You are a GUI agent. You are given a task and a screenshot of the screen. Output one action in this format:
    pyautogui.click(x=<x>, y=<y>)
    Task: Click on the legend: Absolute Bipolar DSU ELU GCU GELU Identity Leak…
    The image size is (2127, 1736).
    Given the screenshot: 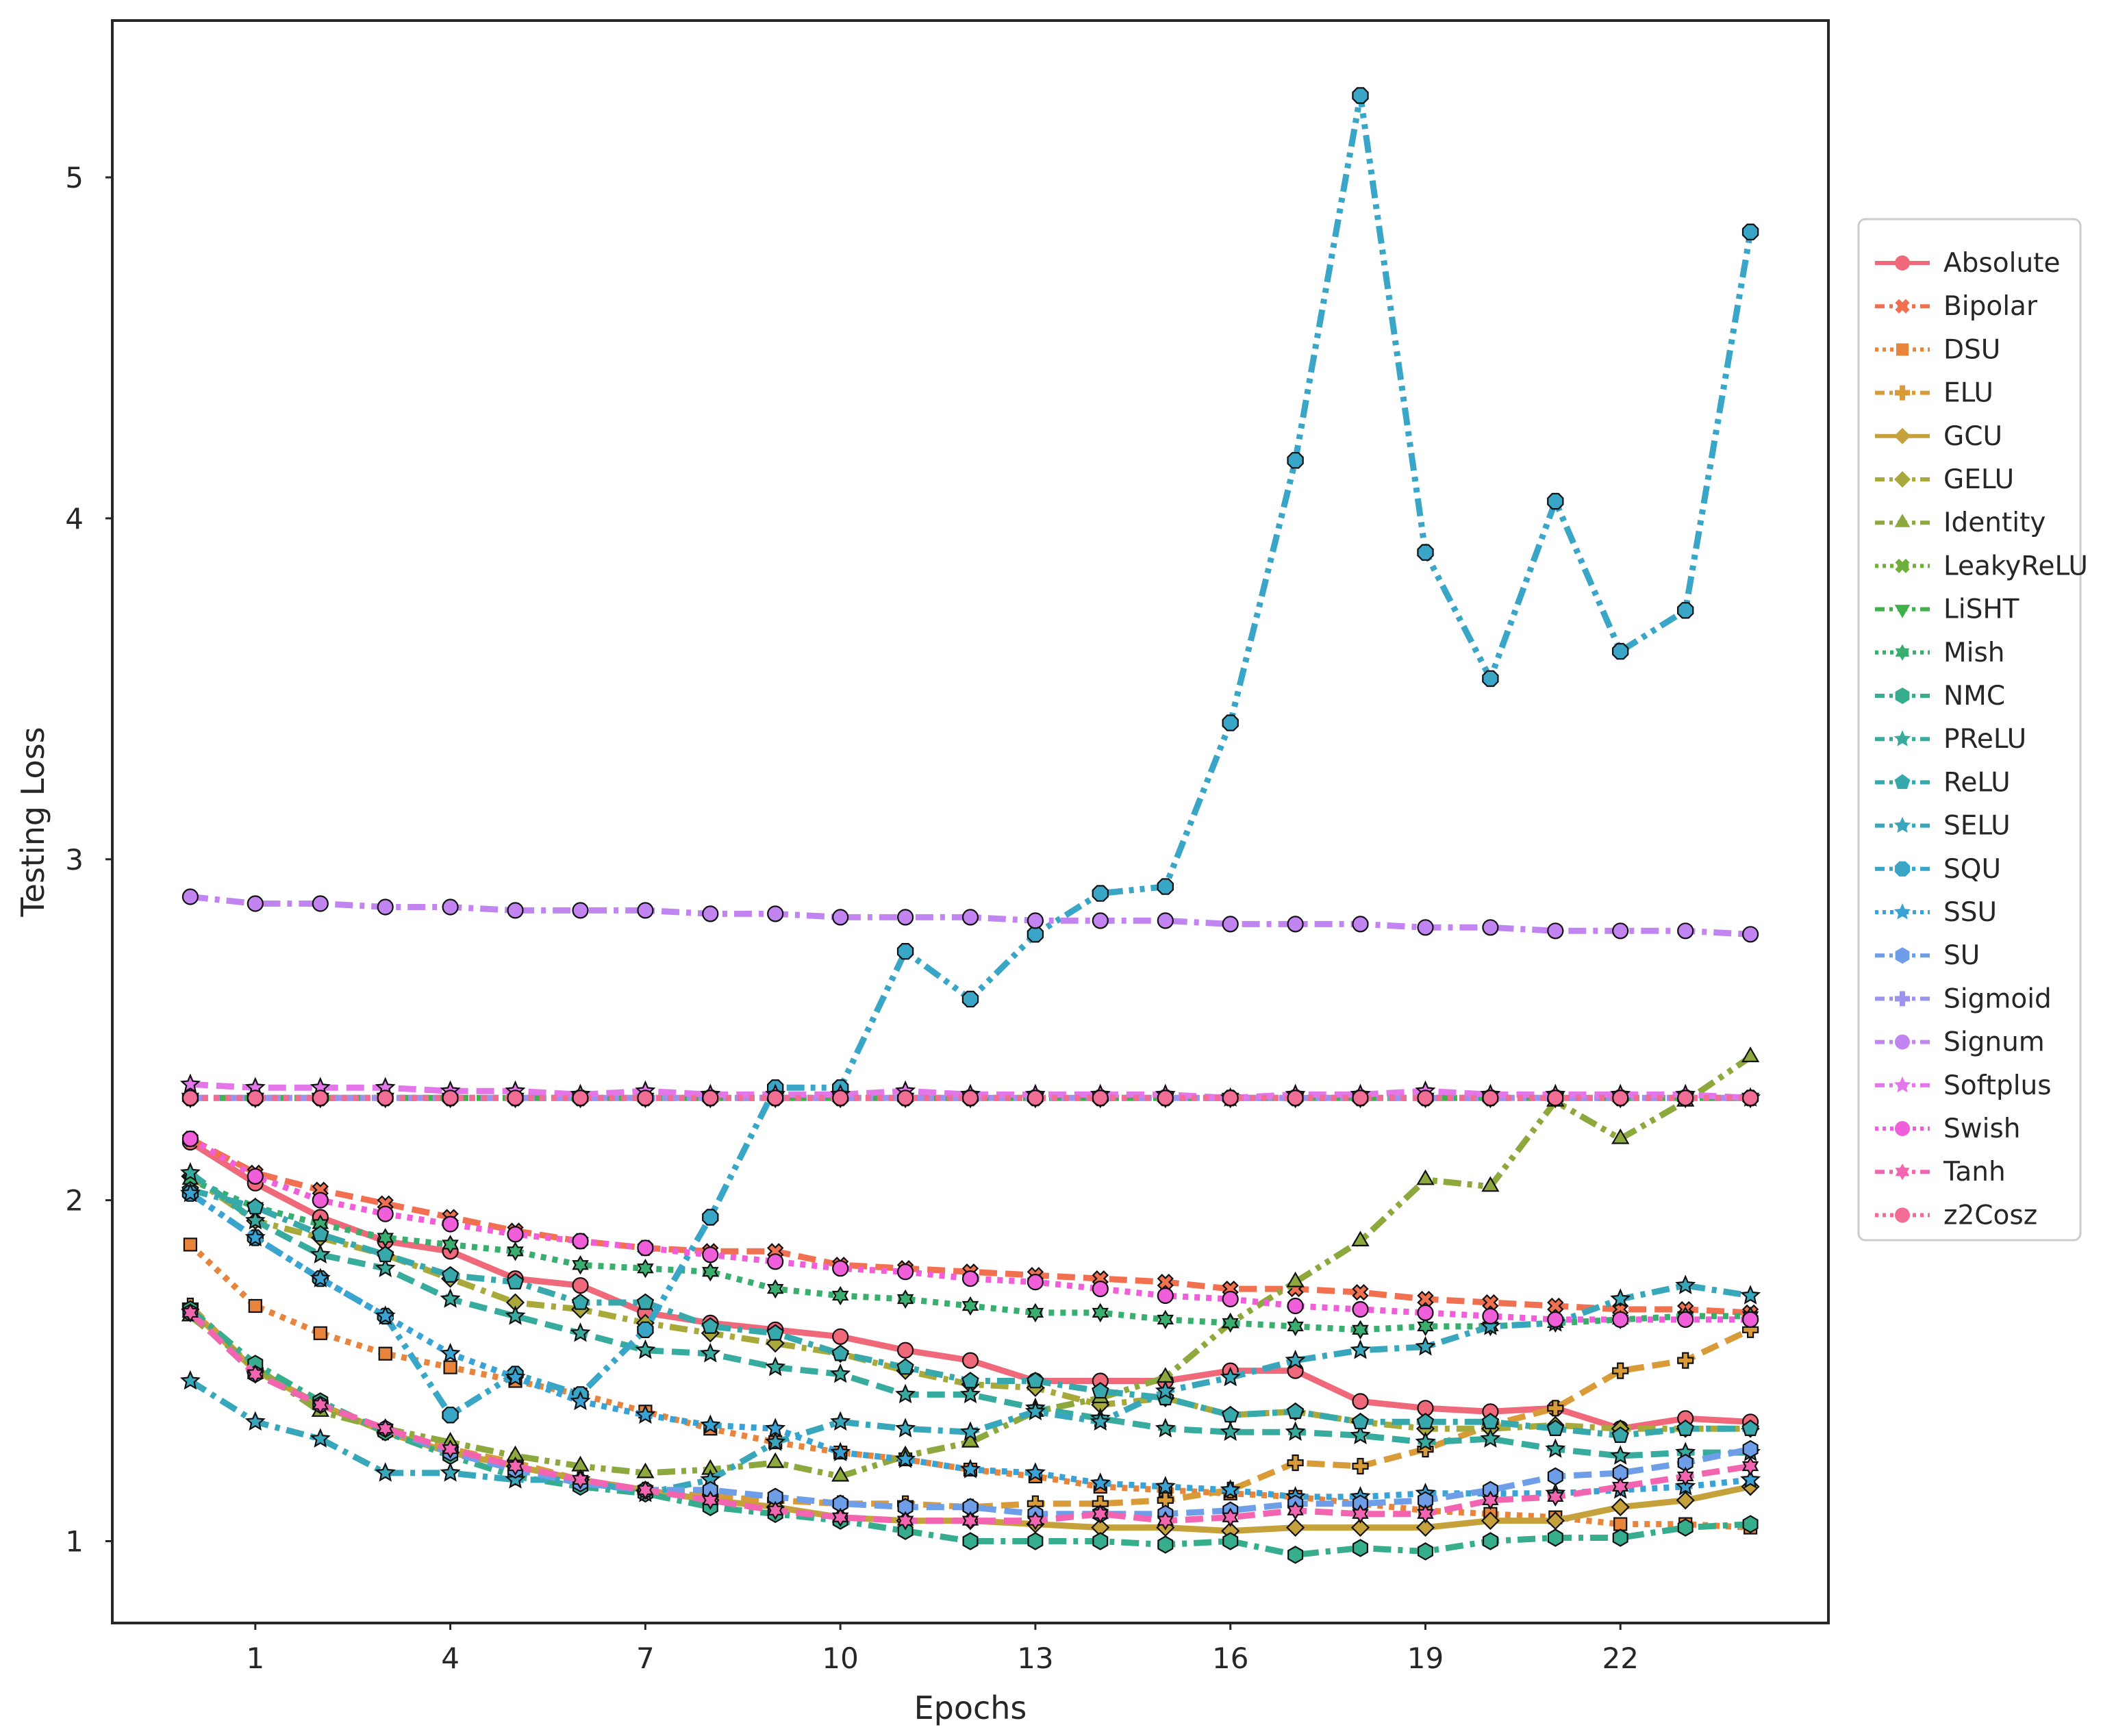 What is the action you would take?
    pyautogui.click(x=1972, y=730)
    